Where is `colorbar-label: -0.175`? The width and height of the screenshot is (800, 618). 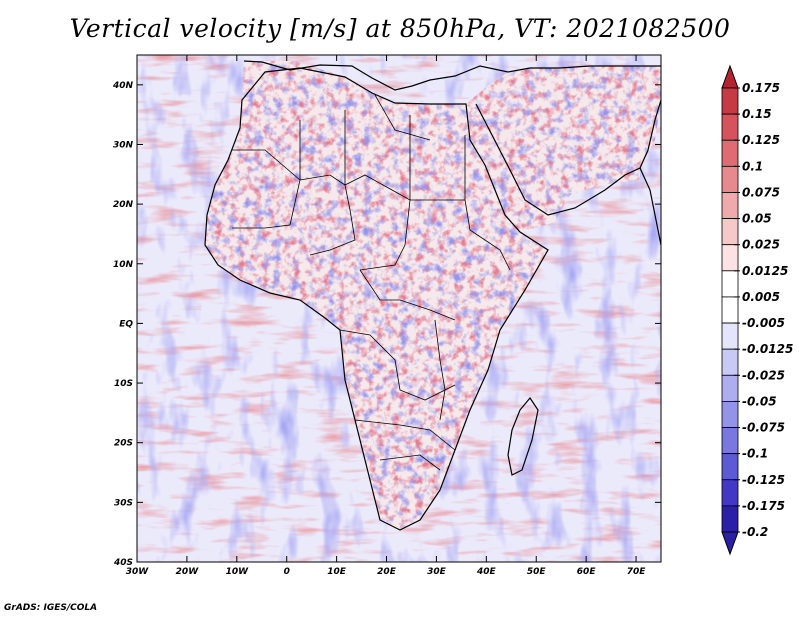 colorbar-label: -0.175 is located at coordinates (763, 506).